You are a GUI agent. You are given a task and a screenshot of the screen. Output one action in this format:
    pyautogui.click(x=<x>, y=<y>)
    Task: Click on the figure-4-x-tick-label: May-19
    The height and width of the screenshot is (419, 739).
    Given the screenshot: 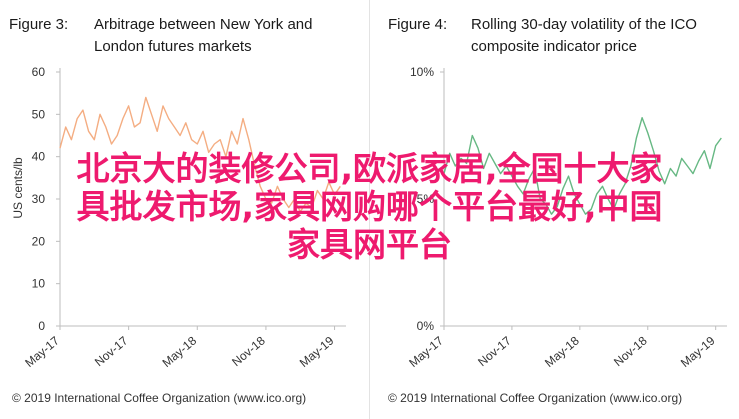 What is the action you would take?
    pyautogui.click(x=698, y=351)
    